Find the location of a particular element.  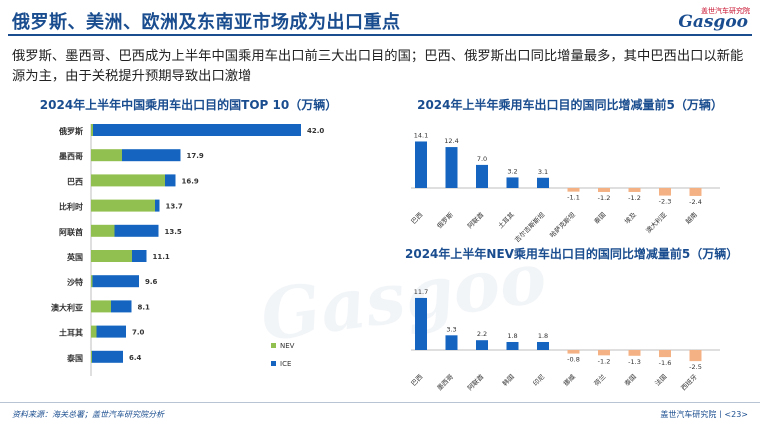

value-label: 13.7 is located at coordinates (174, 207).